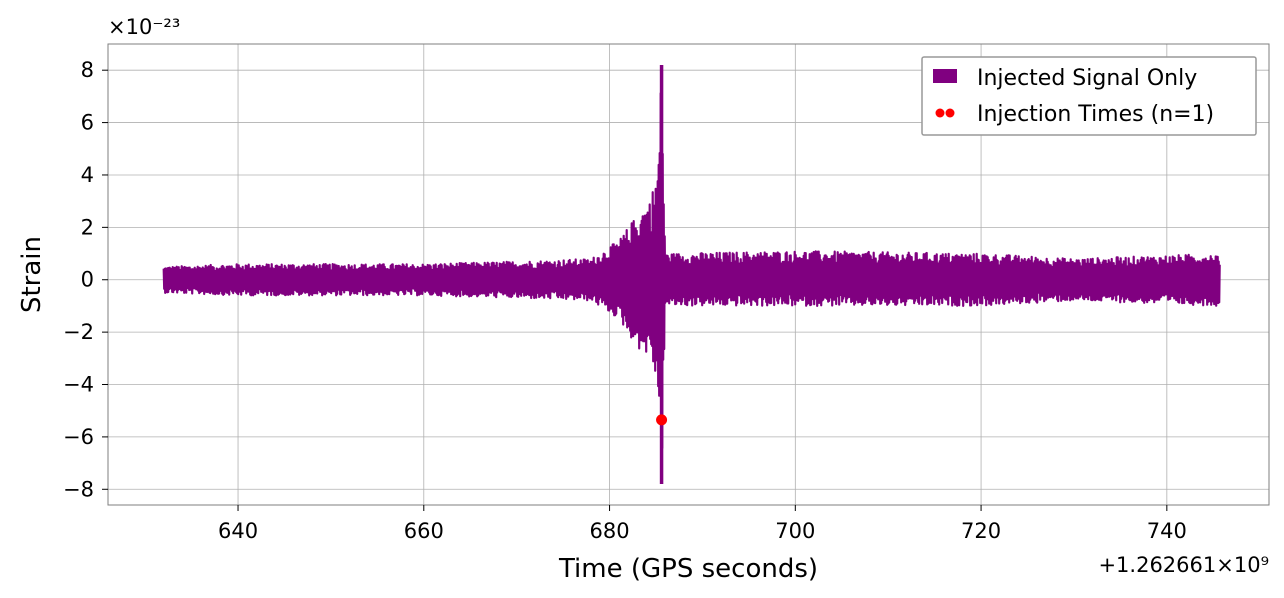 This screenshot has height=598, width=1284. What do you see at coordinates (78, 437) in the screenshot?
I see `y-tick-label: −6` at bounding box center [78, 437].